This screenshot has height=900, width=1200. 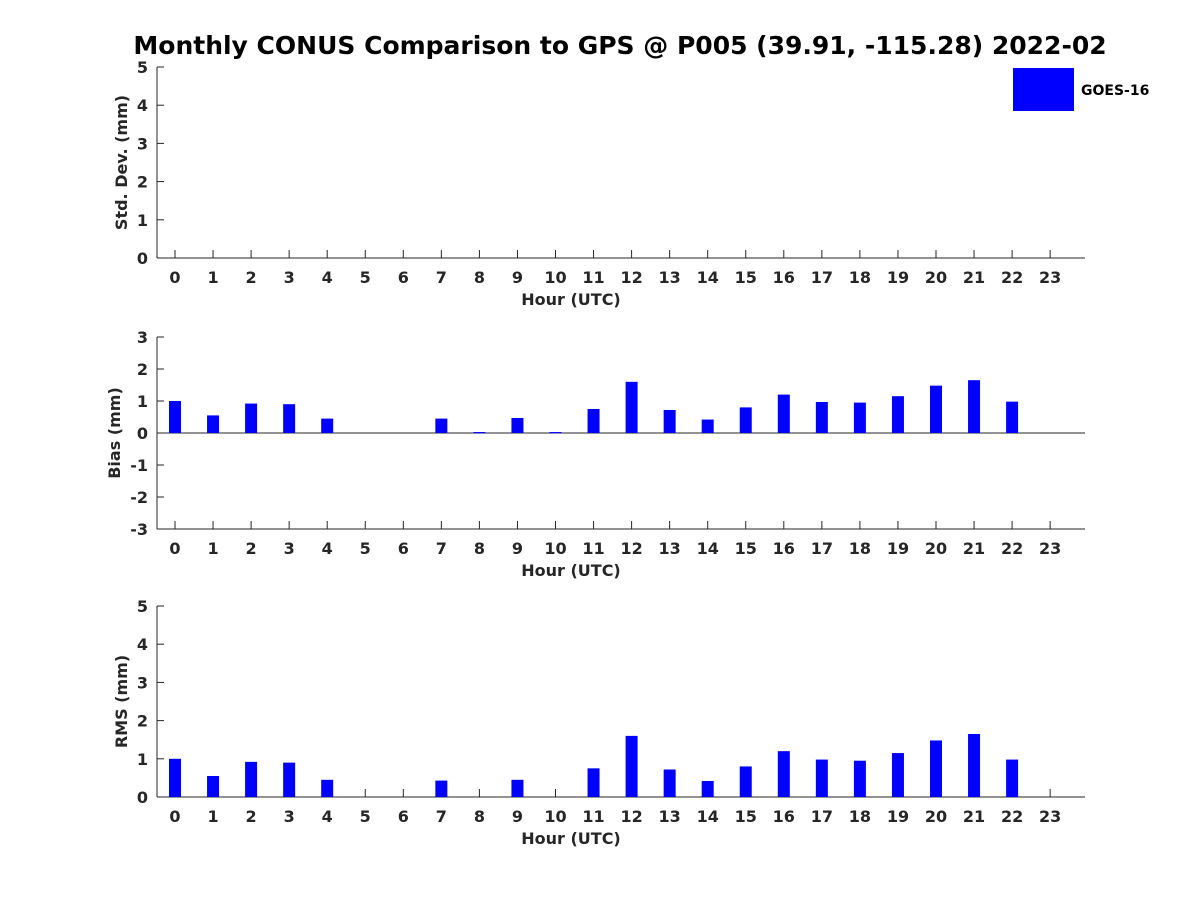 What do you see at coordinates (974, 816) in the screenshot?
I see `rms-x-tick-label: 21` at bounding box center [974, 816].